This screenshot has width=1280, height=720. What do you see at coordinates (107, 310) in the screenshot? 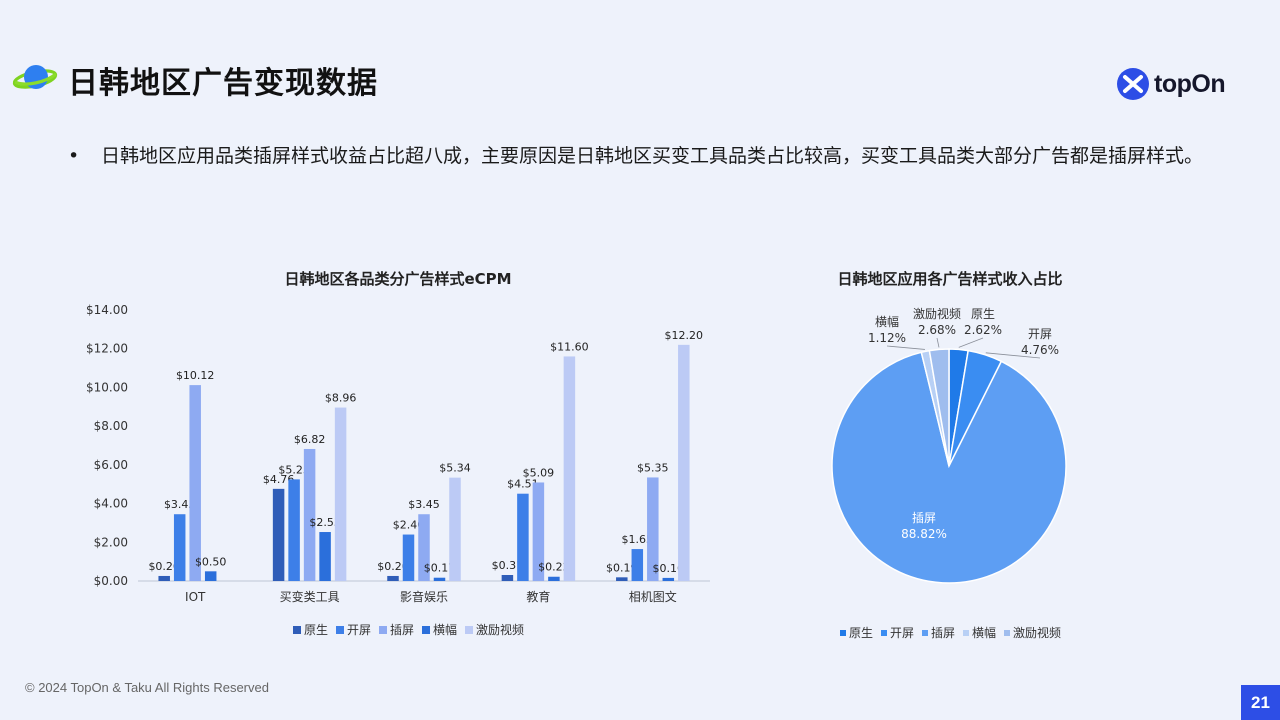
I see `y-tick-label: $14.00` at bounding box center [107, 310].